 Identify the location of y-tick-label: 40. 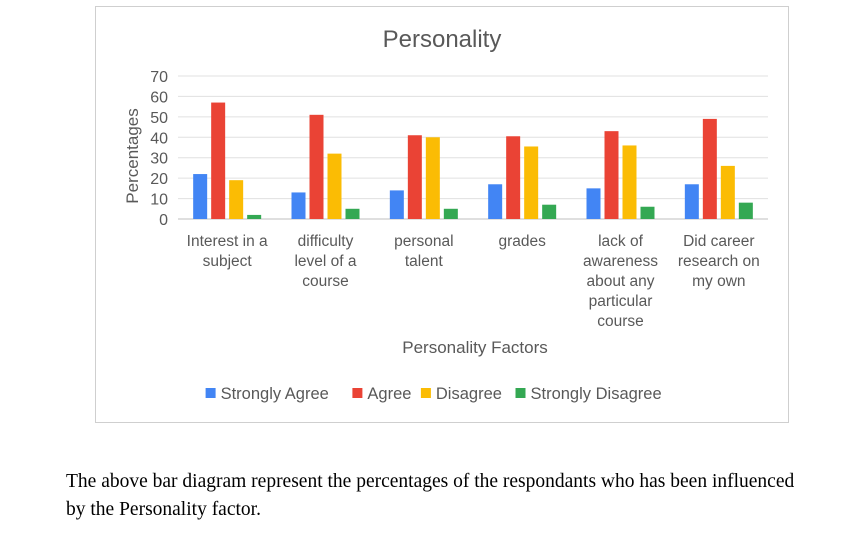
(159, 138).